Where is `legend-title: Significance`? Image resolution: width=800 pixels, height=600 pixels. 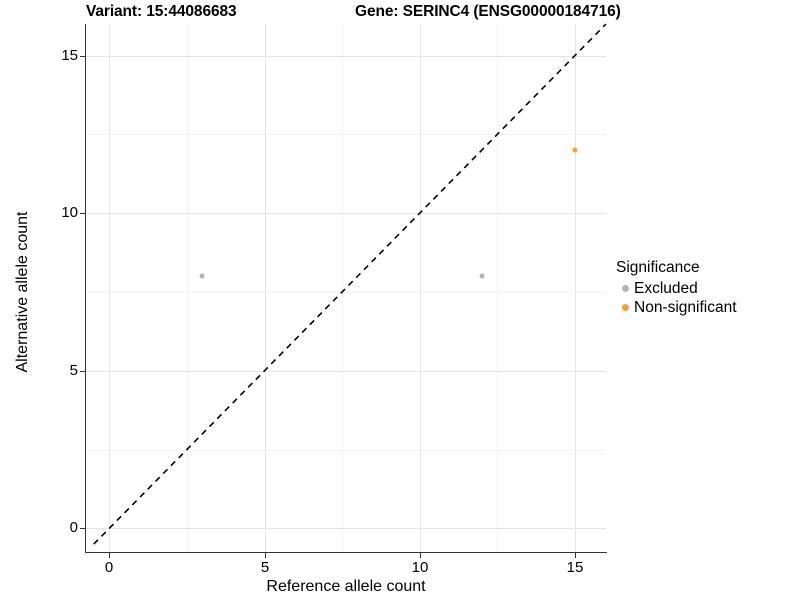 legend-title: Significance is located at coordinates (658, 267).